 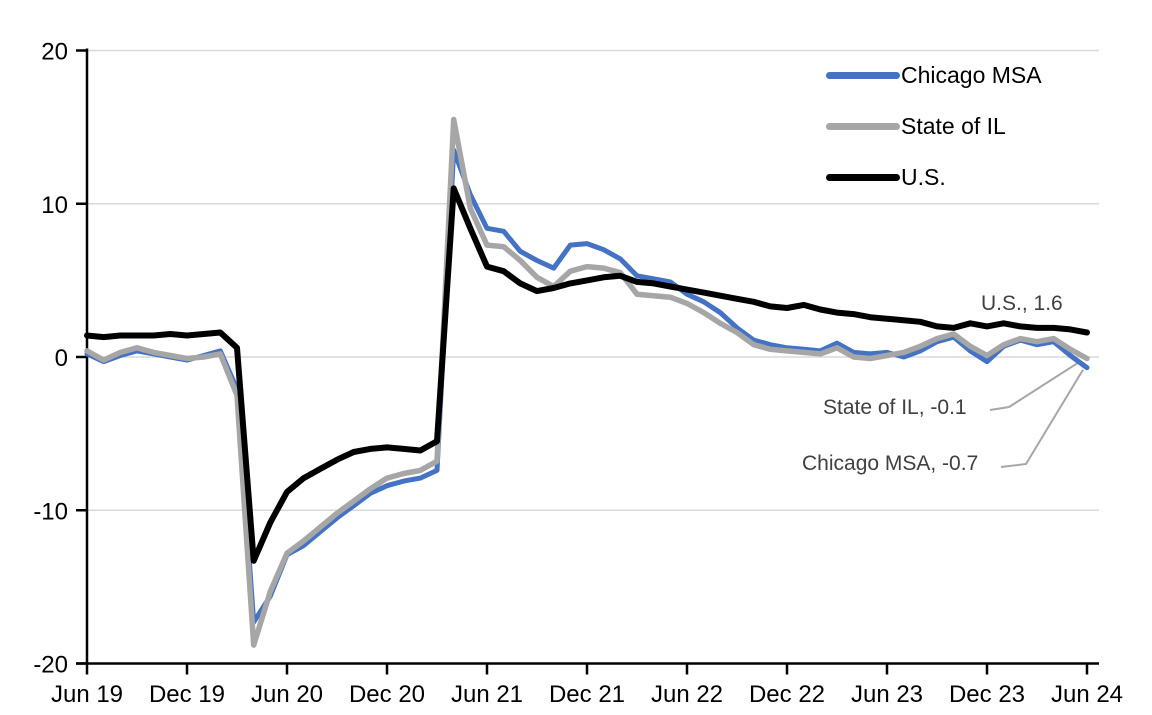 What do you see at coordinates (787, 694) in the screenshot?
I see `x-tick-label: Dec 22` at bounding box center [787, 694].